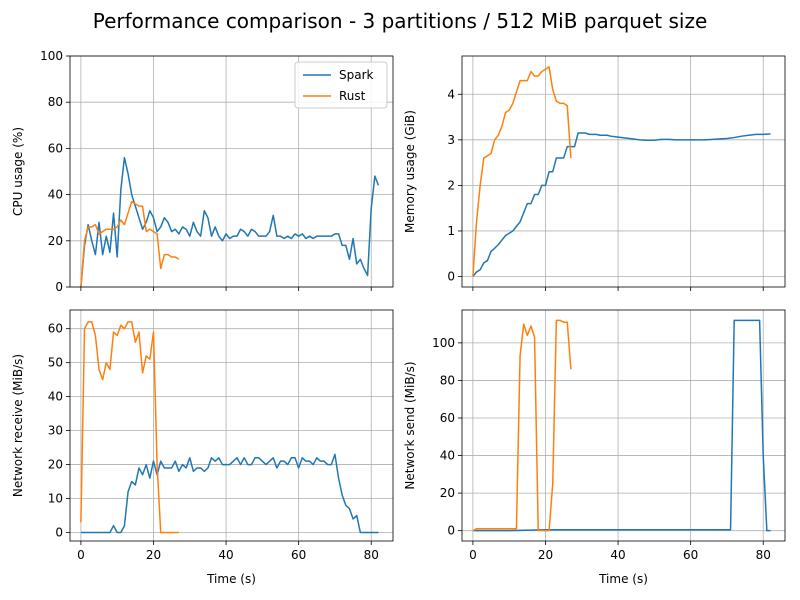 This screenshot has width=800, height=600. What do you see at coordinates (410, 171) in the screenshot?
I see `y-axis-label: Memory usage (GiB)` at bounding box center [410, 171].